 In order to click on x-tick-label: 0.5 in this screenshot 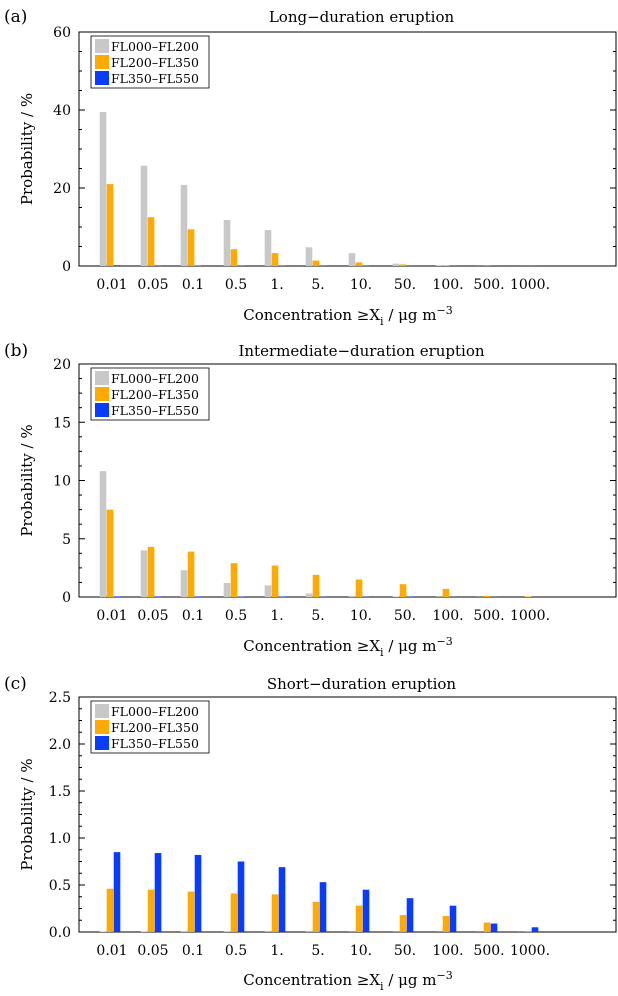, I will do `click(236, 951)`.